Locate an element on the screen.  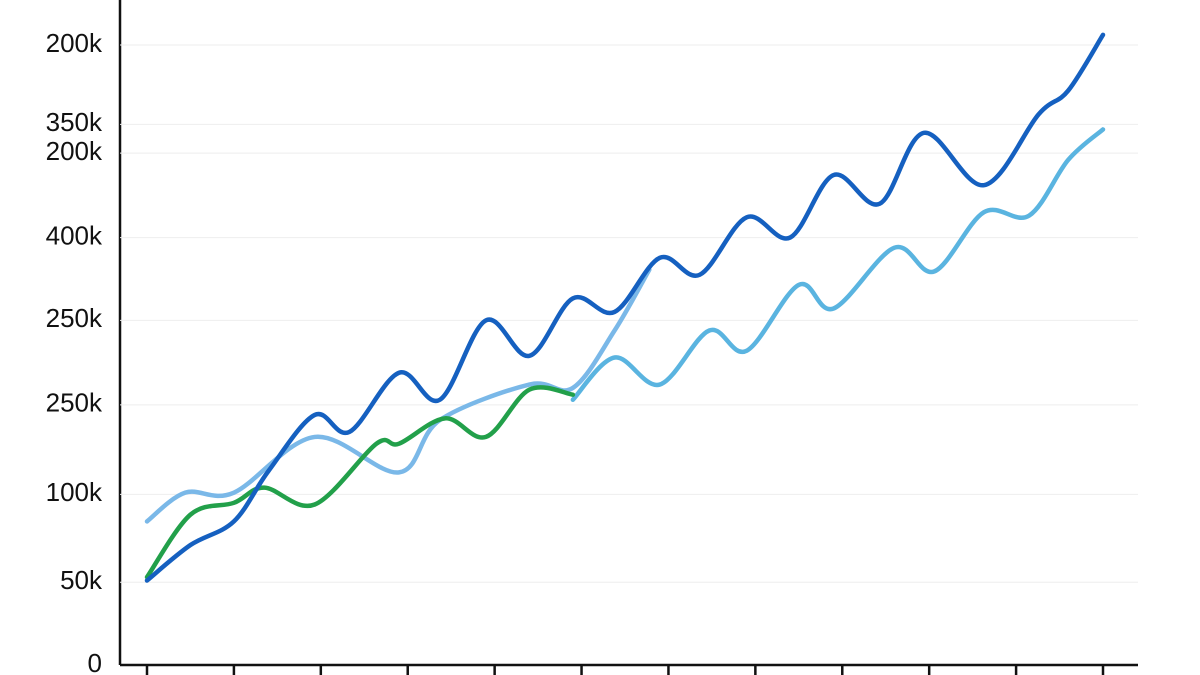
y-tick-label: 350k is located at coordinates (74, 122).